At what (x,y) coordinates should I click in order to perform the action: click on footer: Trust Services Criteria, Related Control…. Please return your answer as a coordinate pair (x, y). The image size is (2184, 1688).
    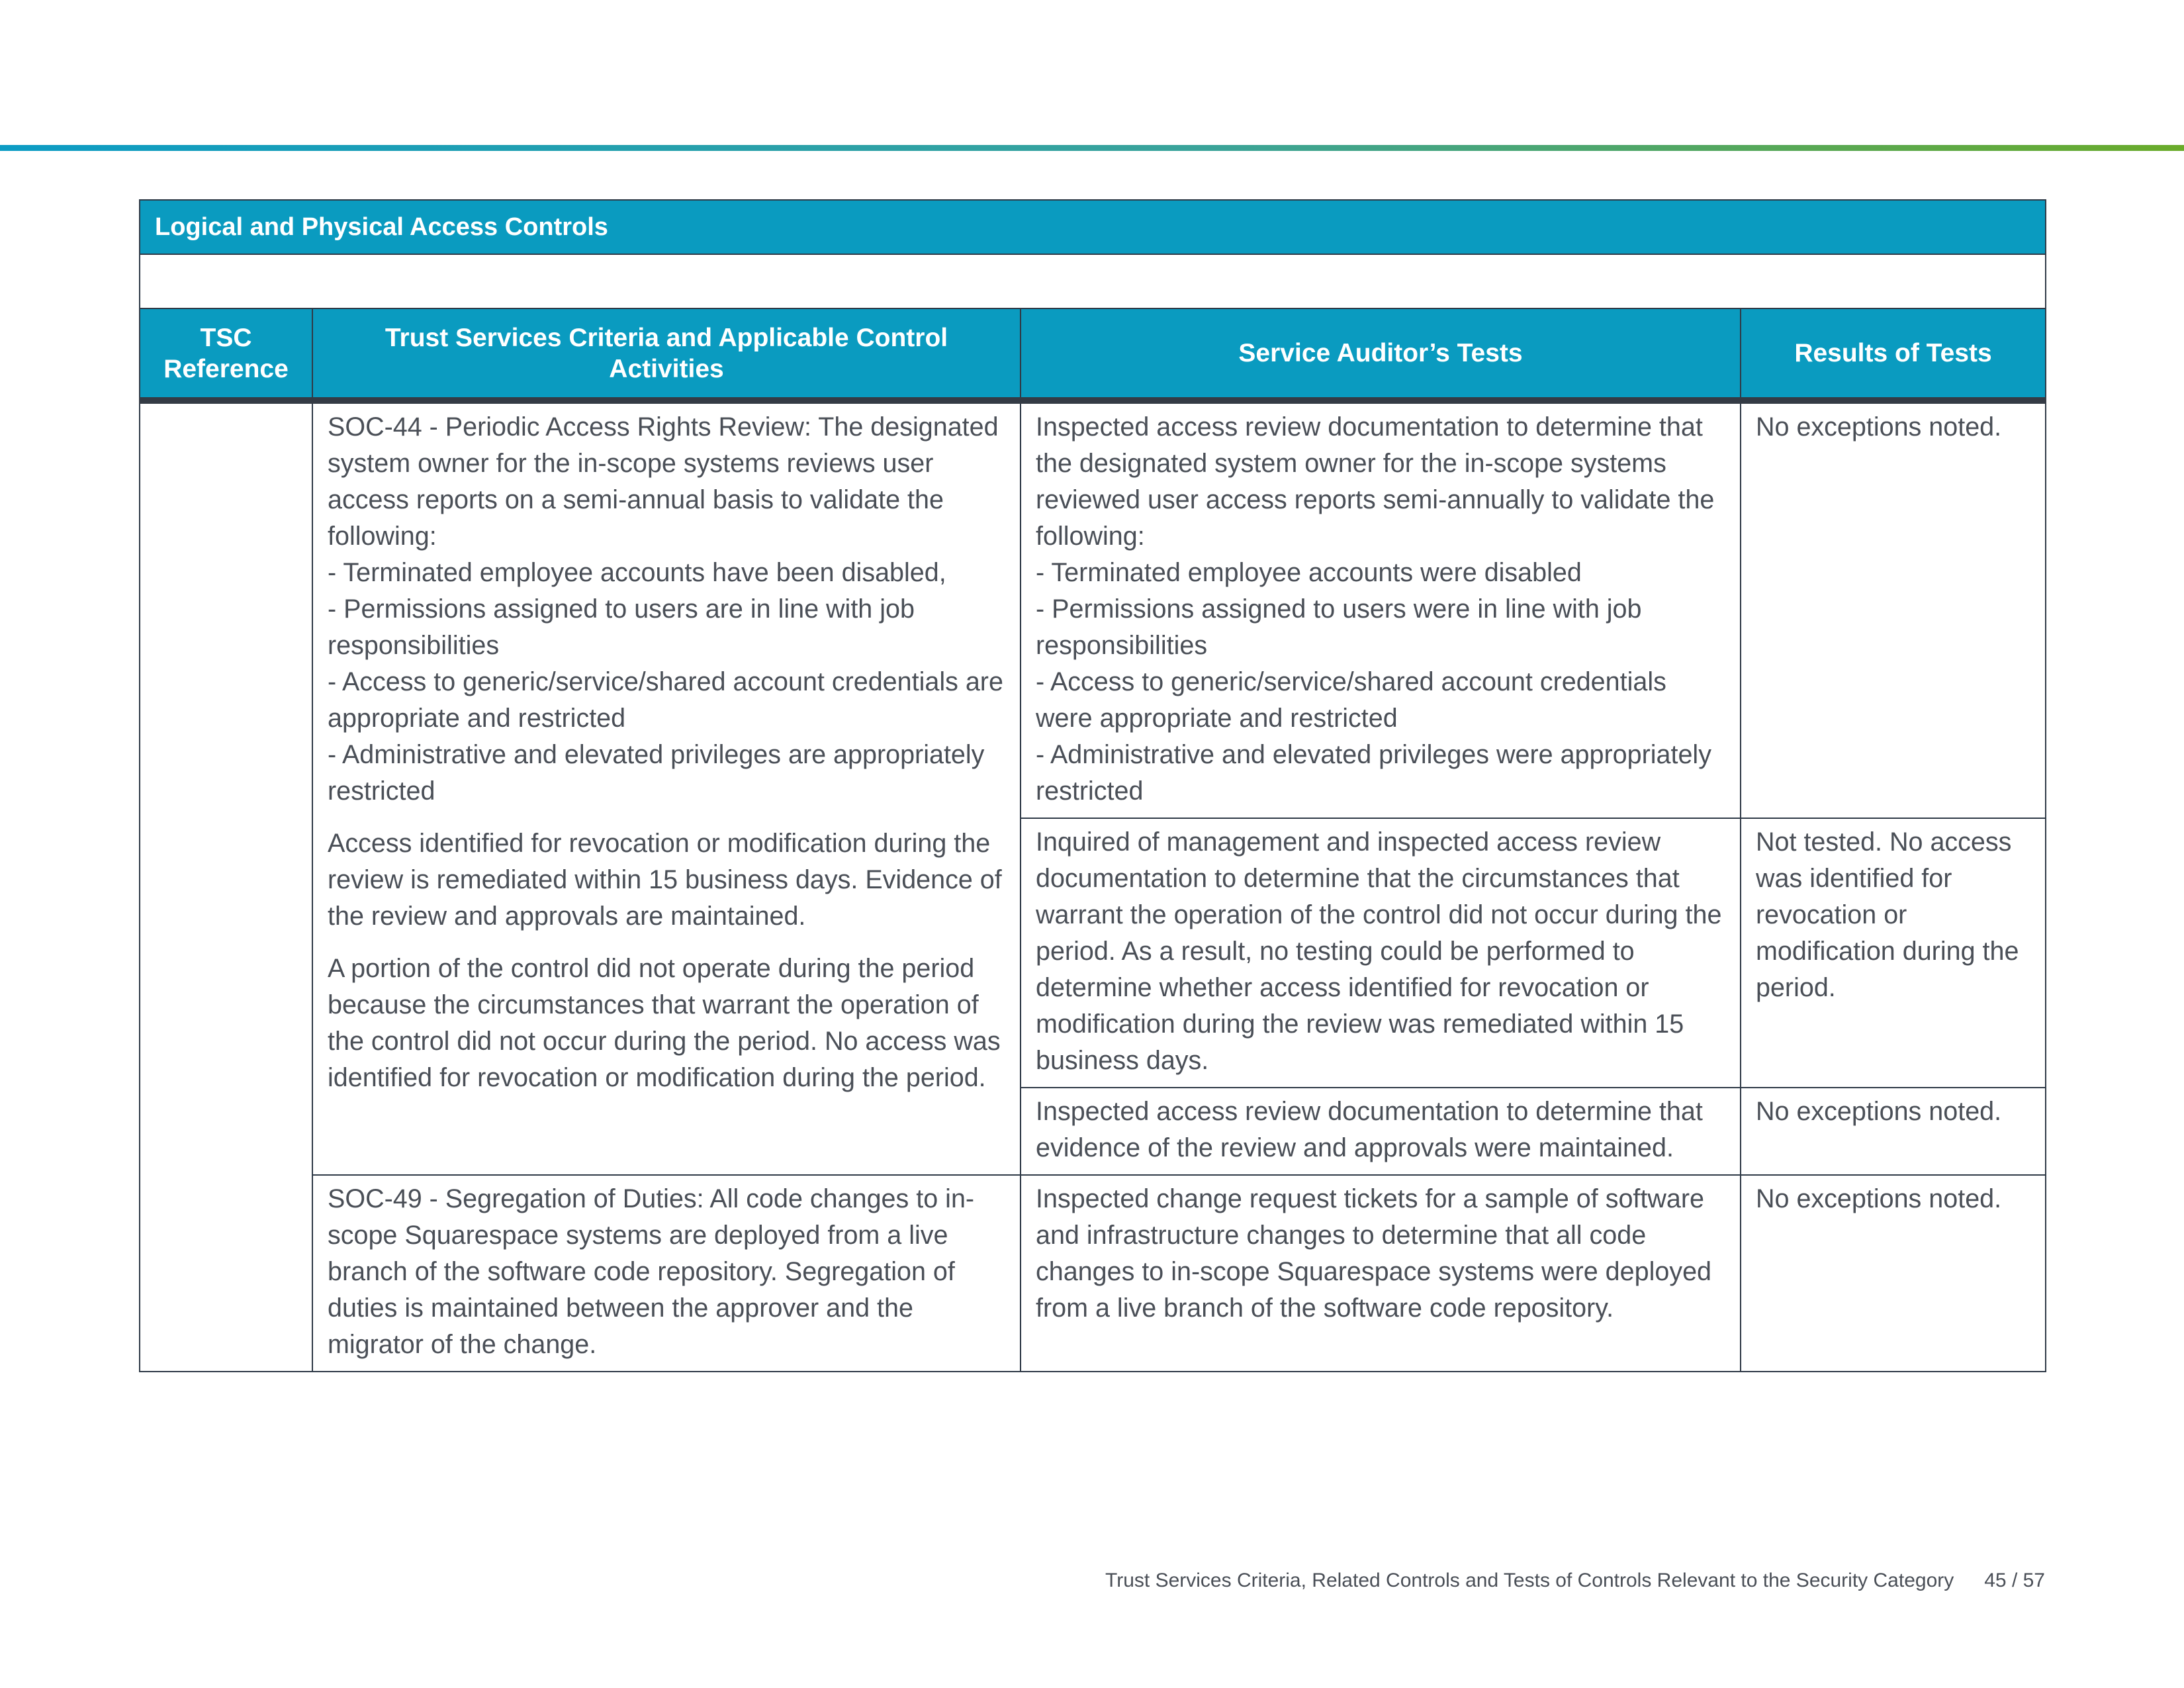
    Looking at the image, I should click on (1575, 1581).